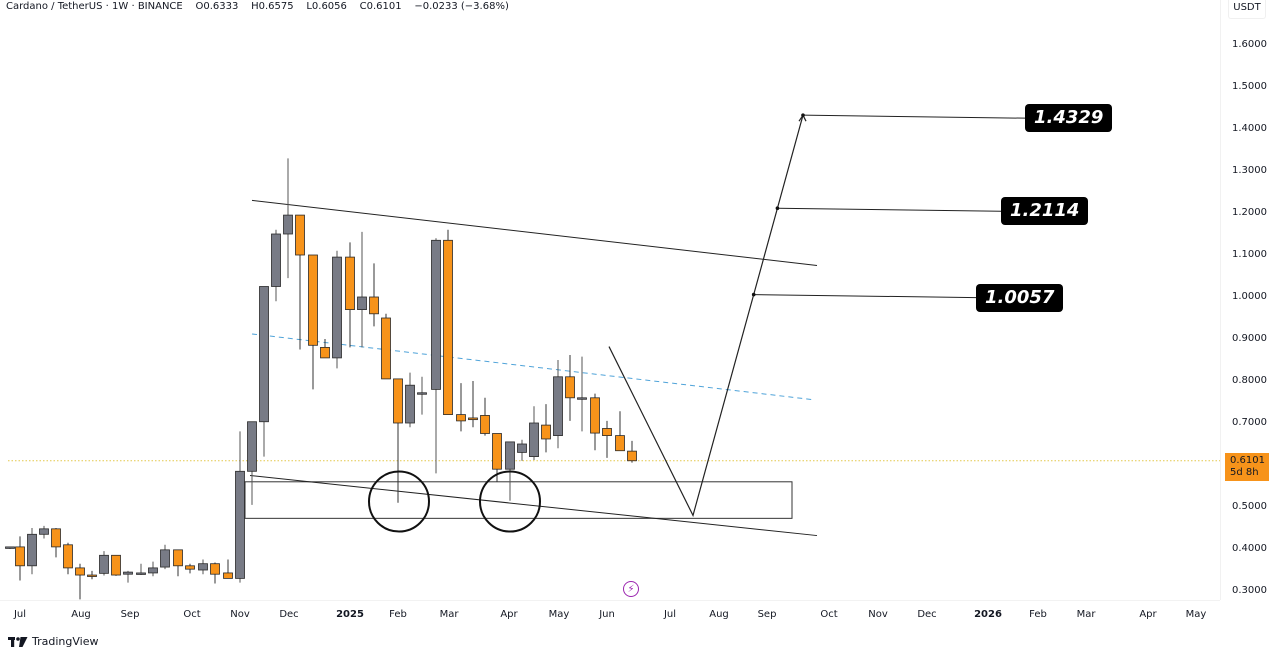 The image size is (1280, 657). Describe the element at coordinates (1249, 380) in the screenshot. I see `price-tick: 0.8000` at that location.